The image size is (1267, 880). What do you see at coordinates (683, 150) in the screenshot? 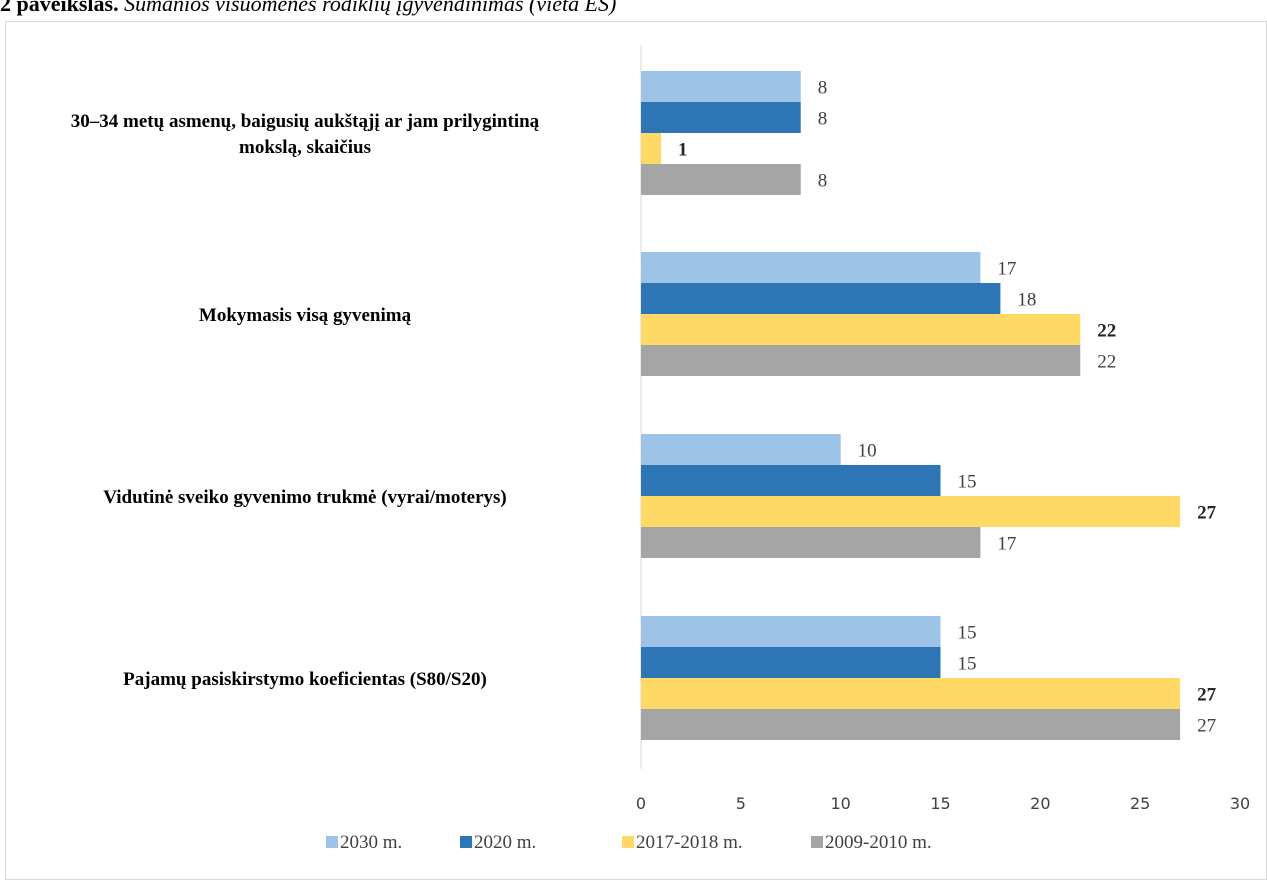
I see `data-label: 1` at bounding box center [683, 150].